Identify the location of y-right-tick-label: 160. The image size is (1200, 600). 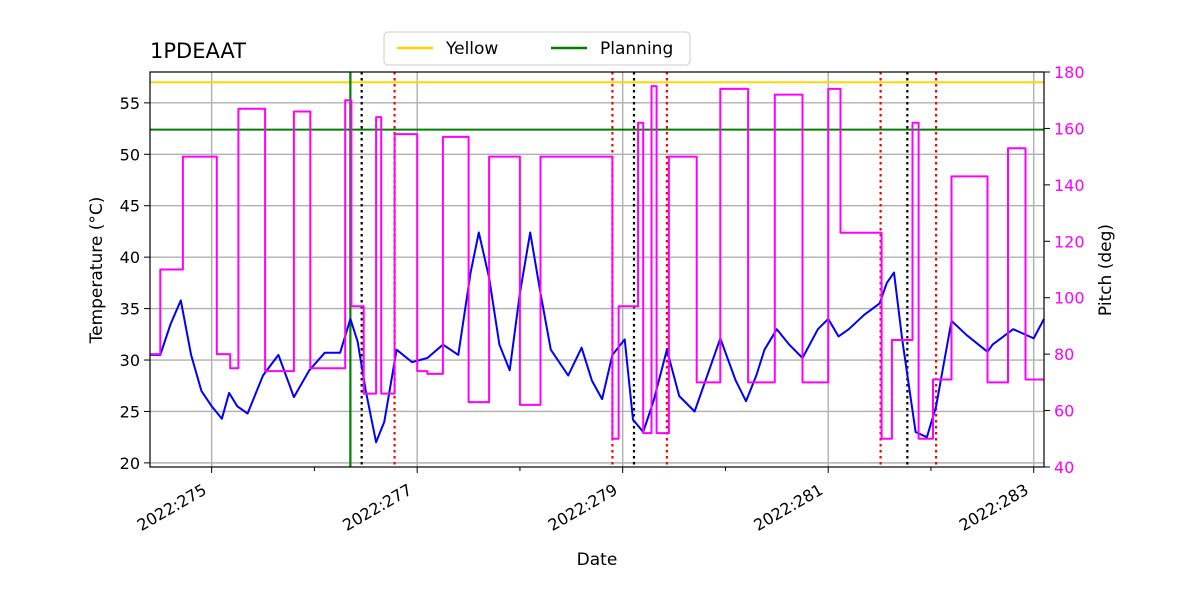
(1069, 128).